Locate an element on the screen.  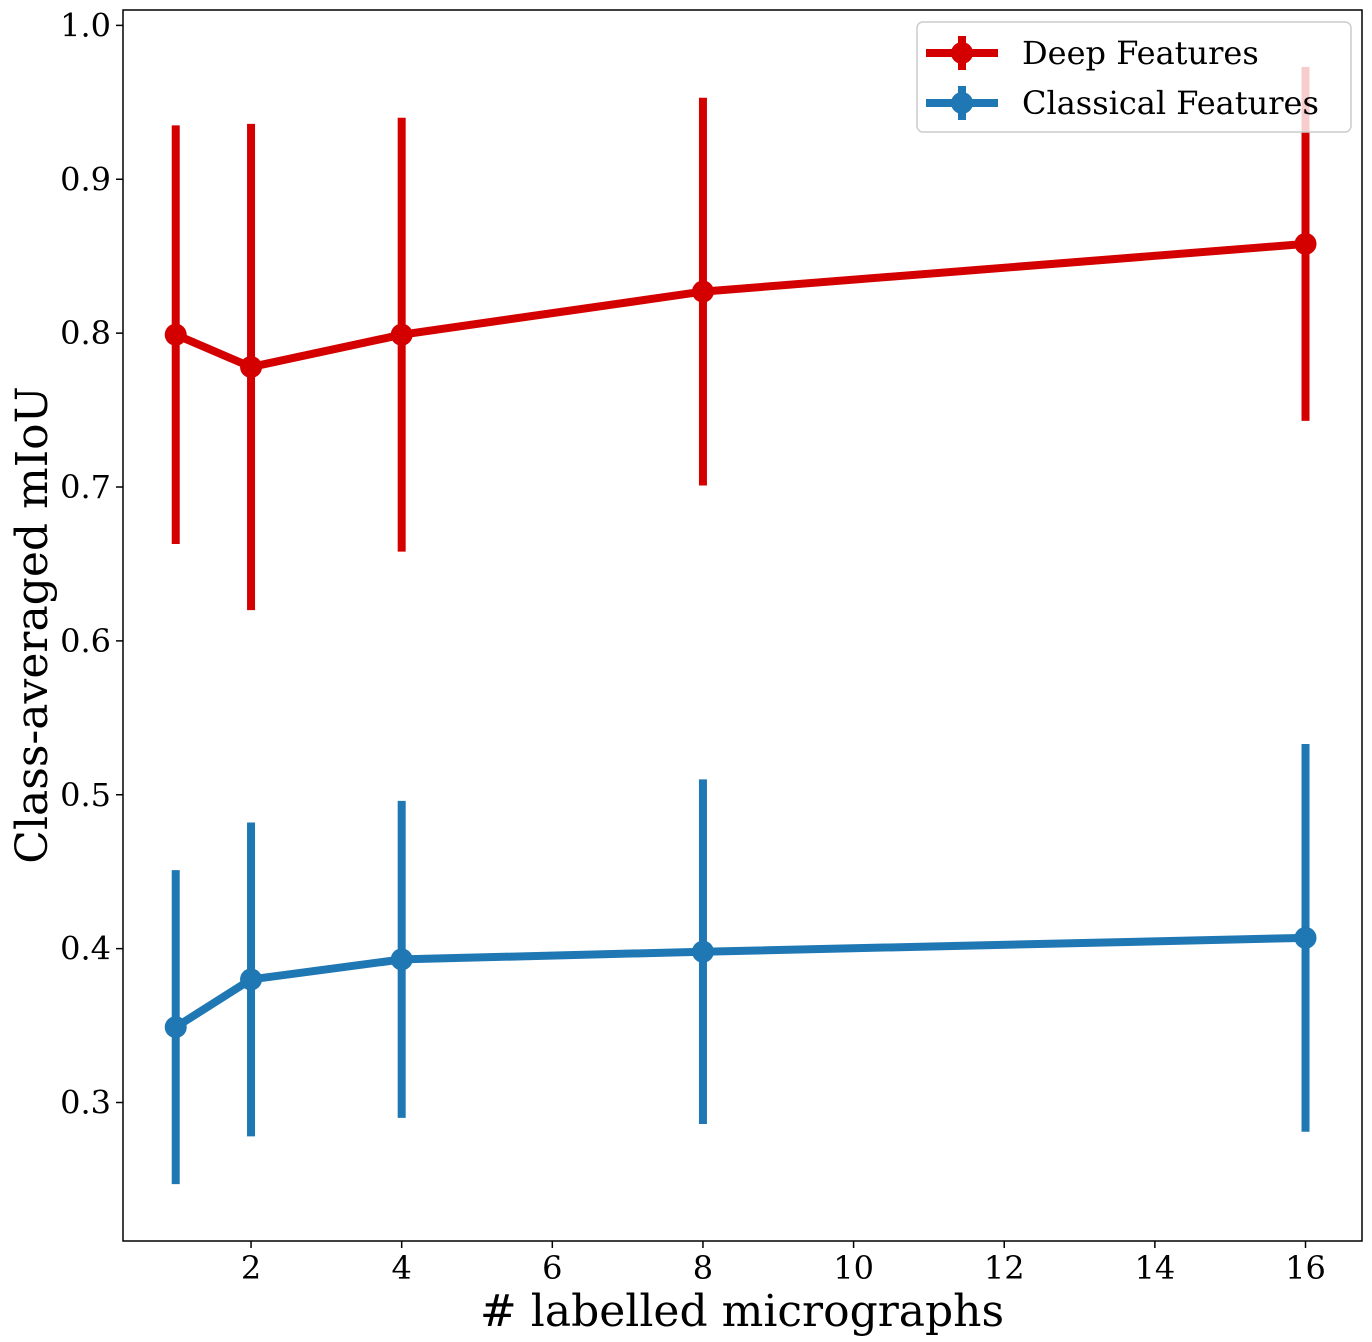
legend-box is located at coordinates (1134, 77).